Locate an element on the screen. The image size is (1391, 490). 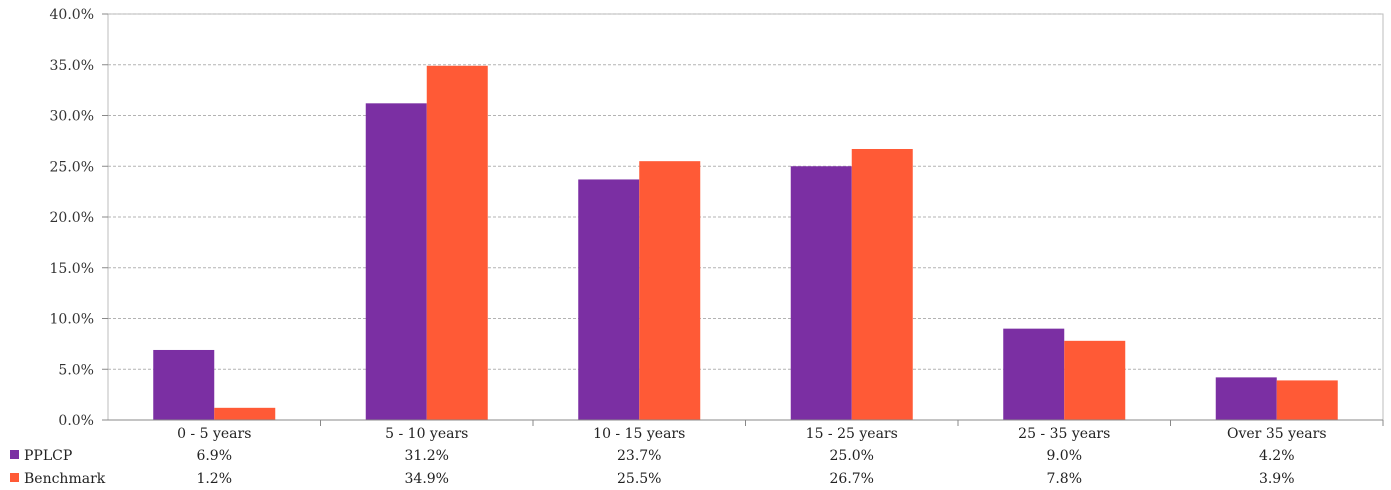
y-tick-label: 10.0% is located at coordinates (72, 320).